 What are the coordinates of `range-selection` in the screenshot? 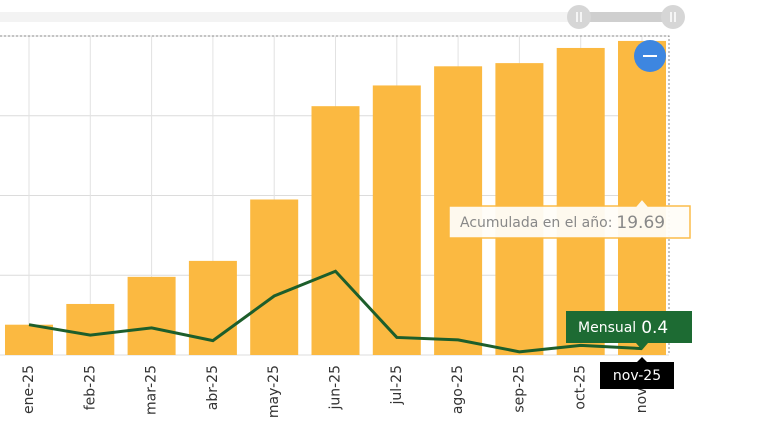 It's located at (627, 17).